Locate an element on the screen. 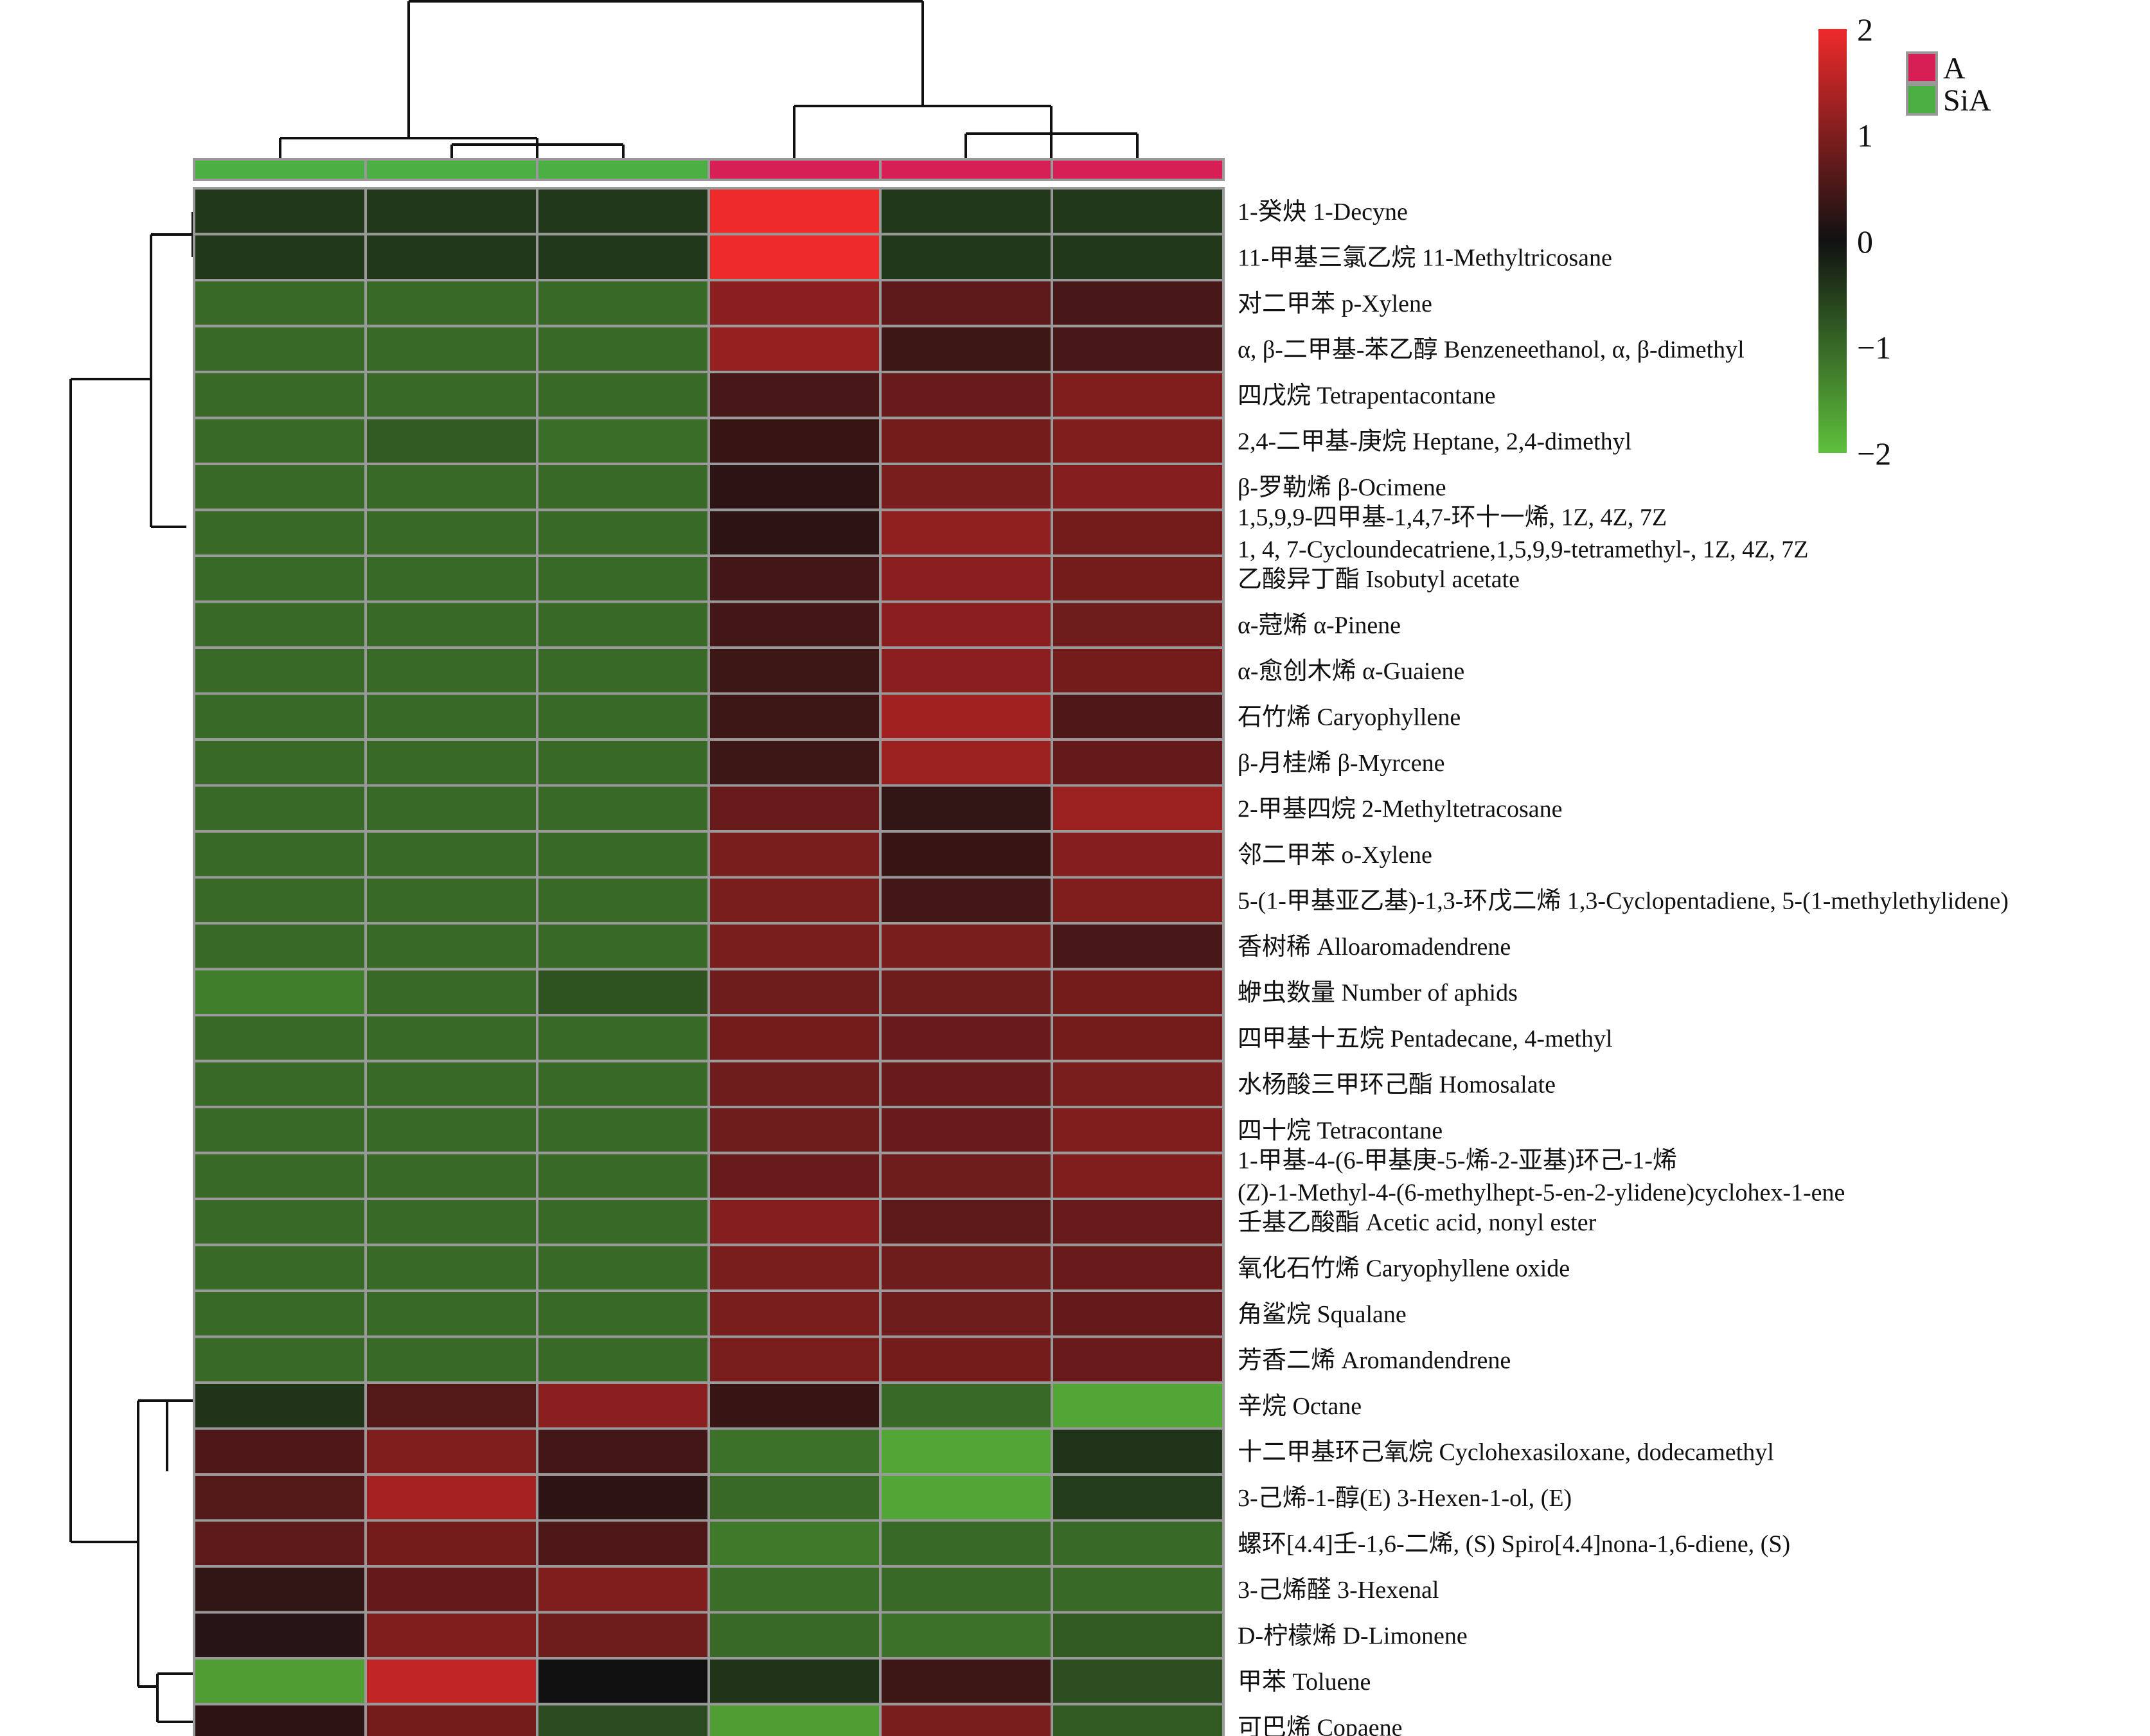 The height and width of the screenshot is (1736, 2150). group-swatch is located at coordinates (1922, 100).